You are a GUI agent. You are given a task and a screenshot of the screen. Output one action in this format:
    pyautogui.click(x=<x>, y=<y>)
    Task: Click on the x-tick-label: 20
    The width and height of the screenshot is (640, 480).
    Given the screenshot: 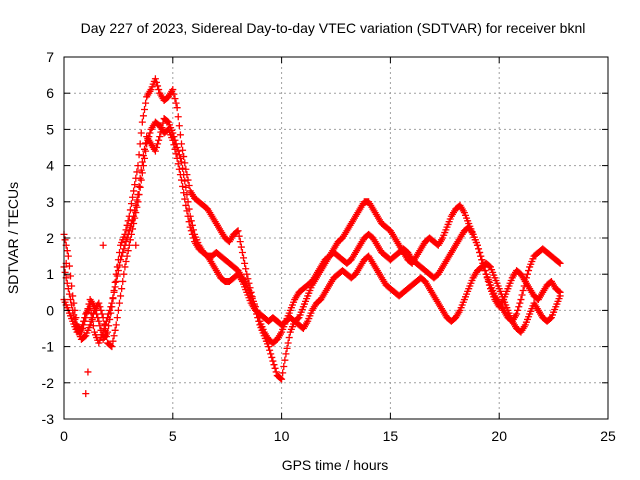 What is the action you would take?
    pyautogui.click(x=499, y=436)
    